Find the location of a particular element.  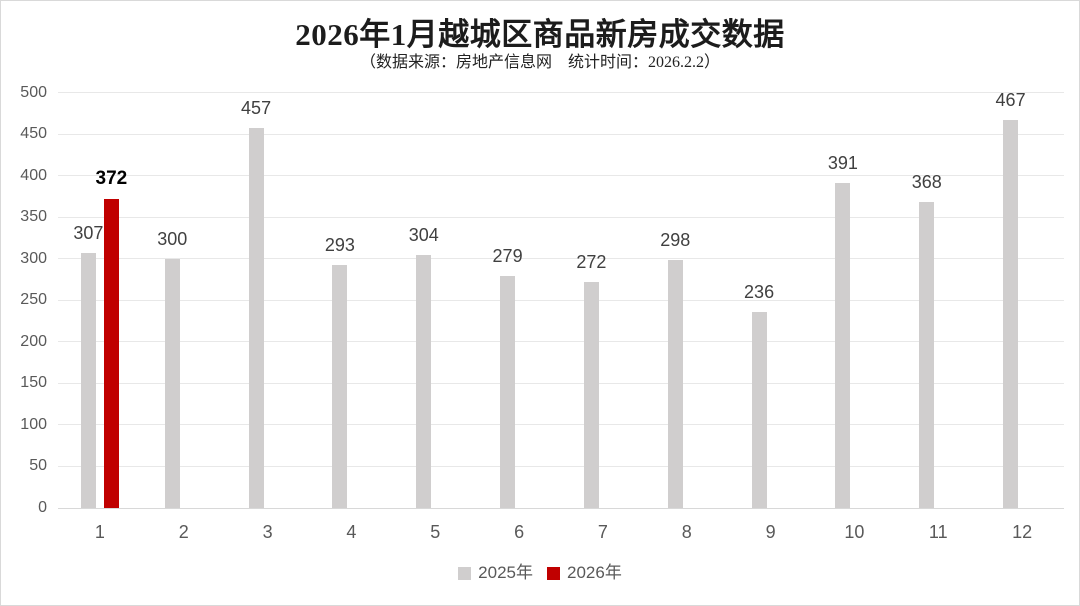

legend-item-2026: 2026年 is located at coordinates (584, 573).